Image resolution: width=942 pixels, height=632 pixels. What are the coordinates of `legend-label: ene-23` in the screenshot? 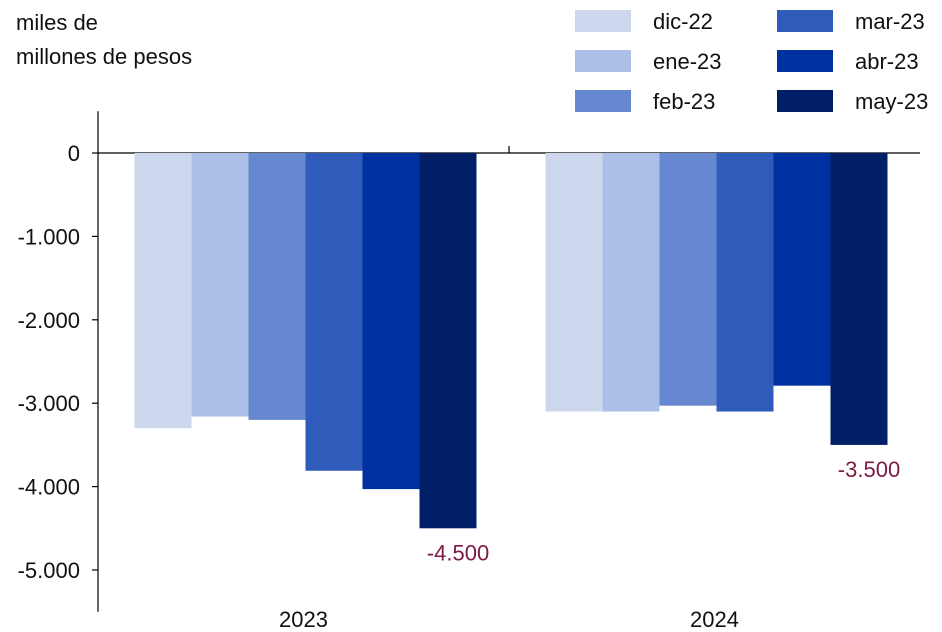 It's located at (687, 61).